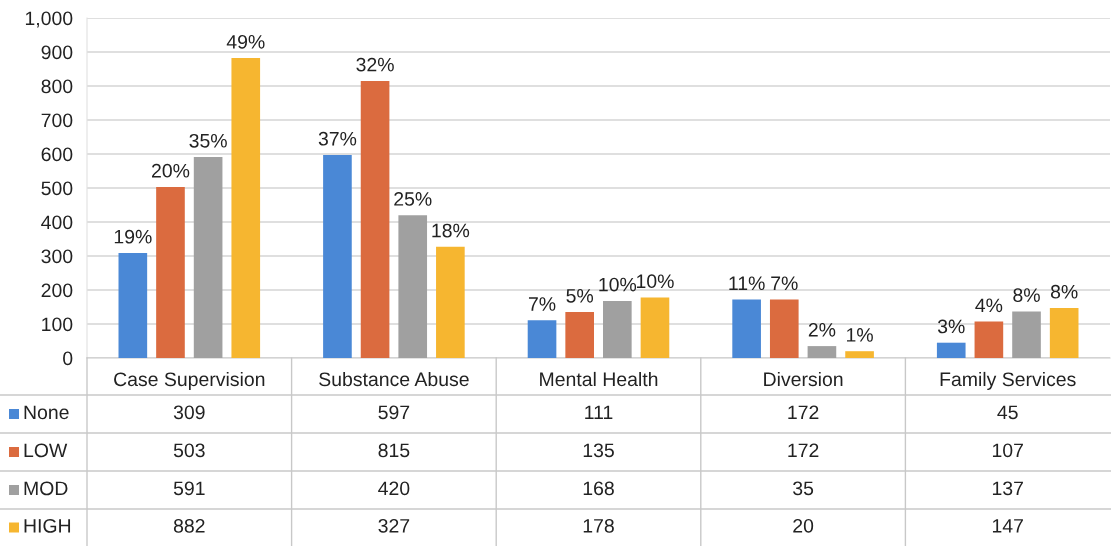  Describe the element at coordinates (599, 379) in the screenshot. I see `x-tick-label: Mental Health` at that location.